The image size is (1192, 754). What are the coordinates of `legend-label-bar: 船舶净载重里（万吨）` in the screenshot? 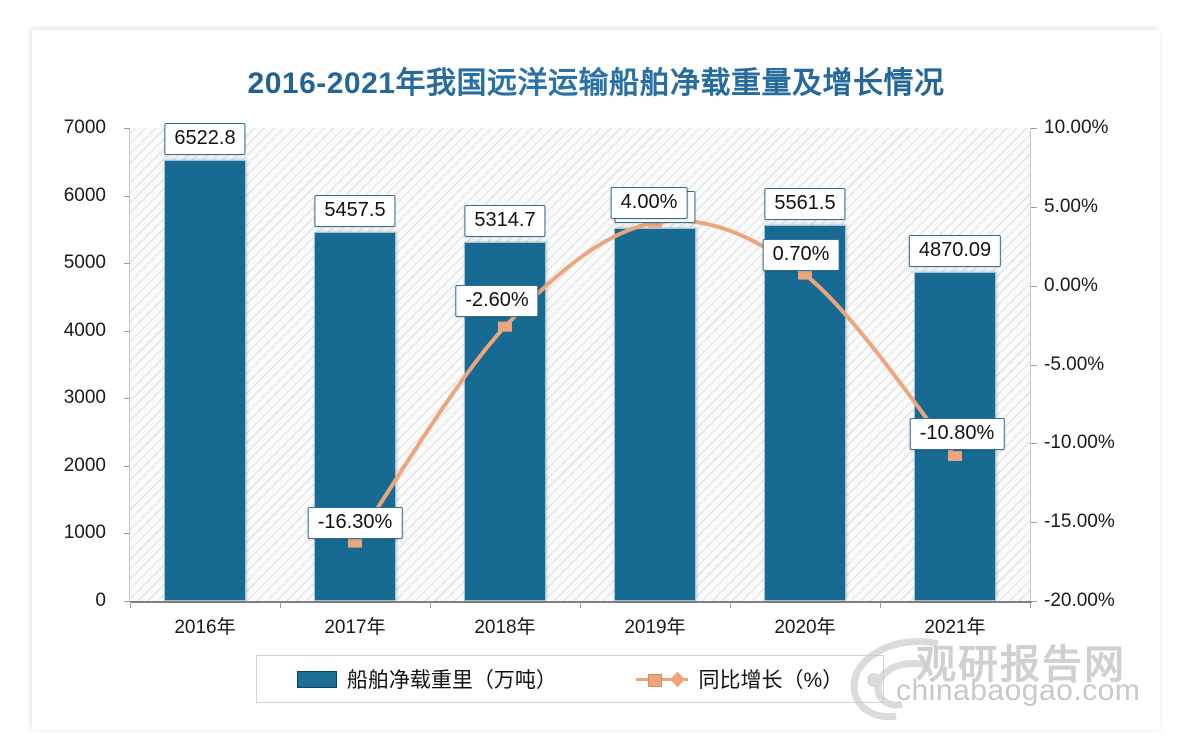 It's located at (451, 680).